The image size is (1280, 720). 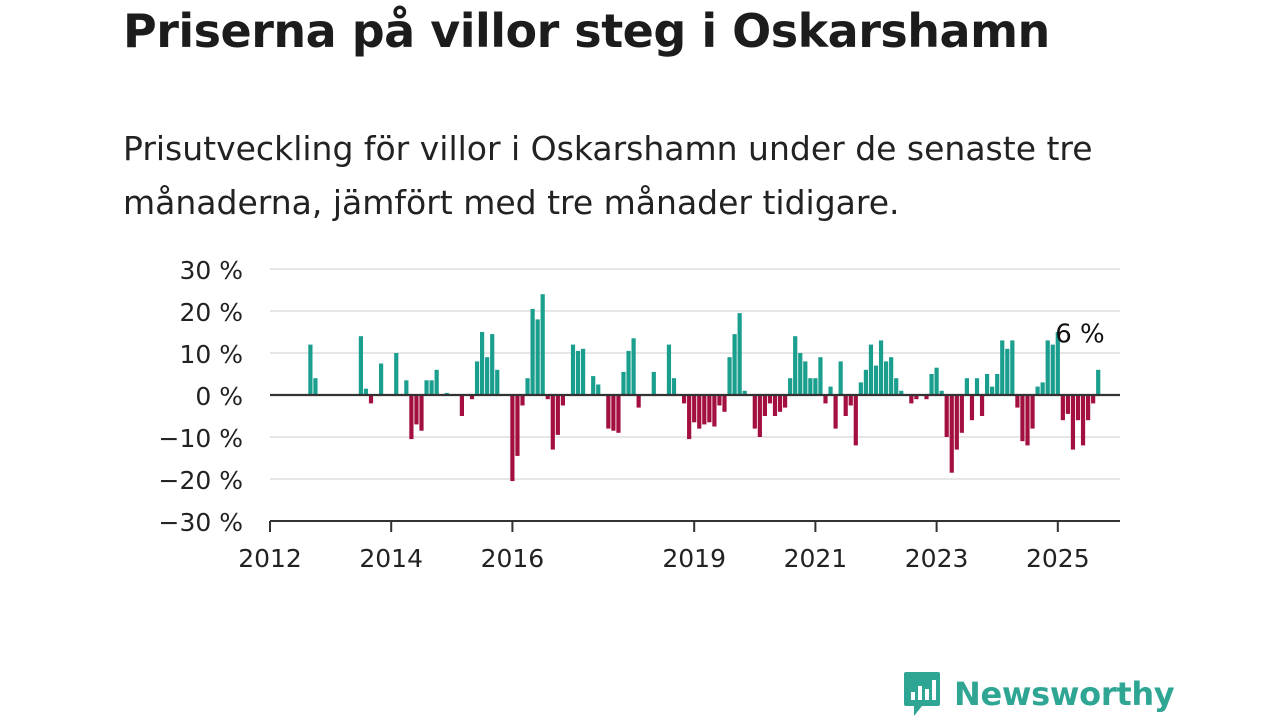 I want to click on brand-name: Newsworthy, so click(x=1064, y=694).